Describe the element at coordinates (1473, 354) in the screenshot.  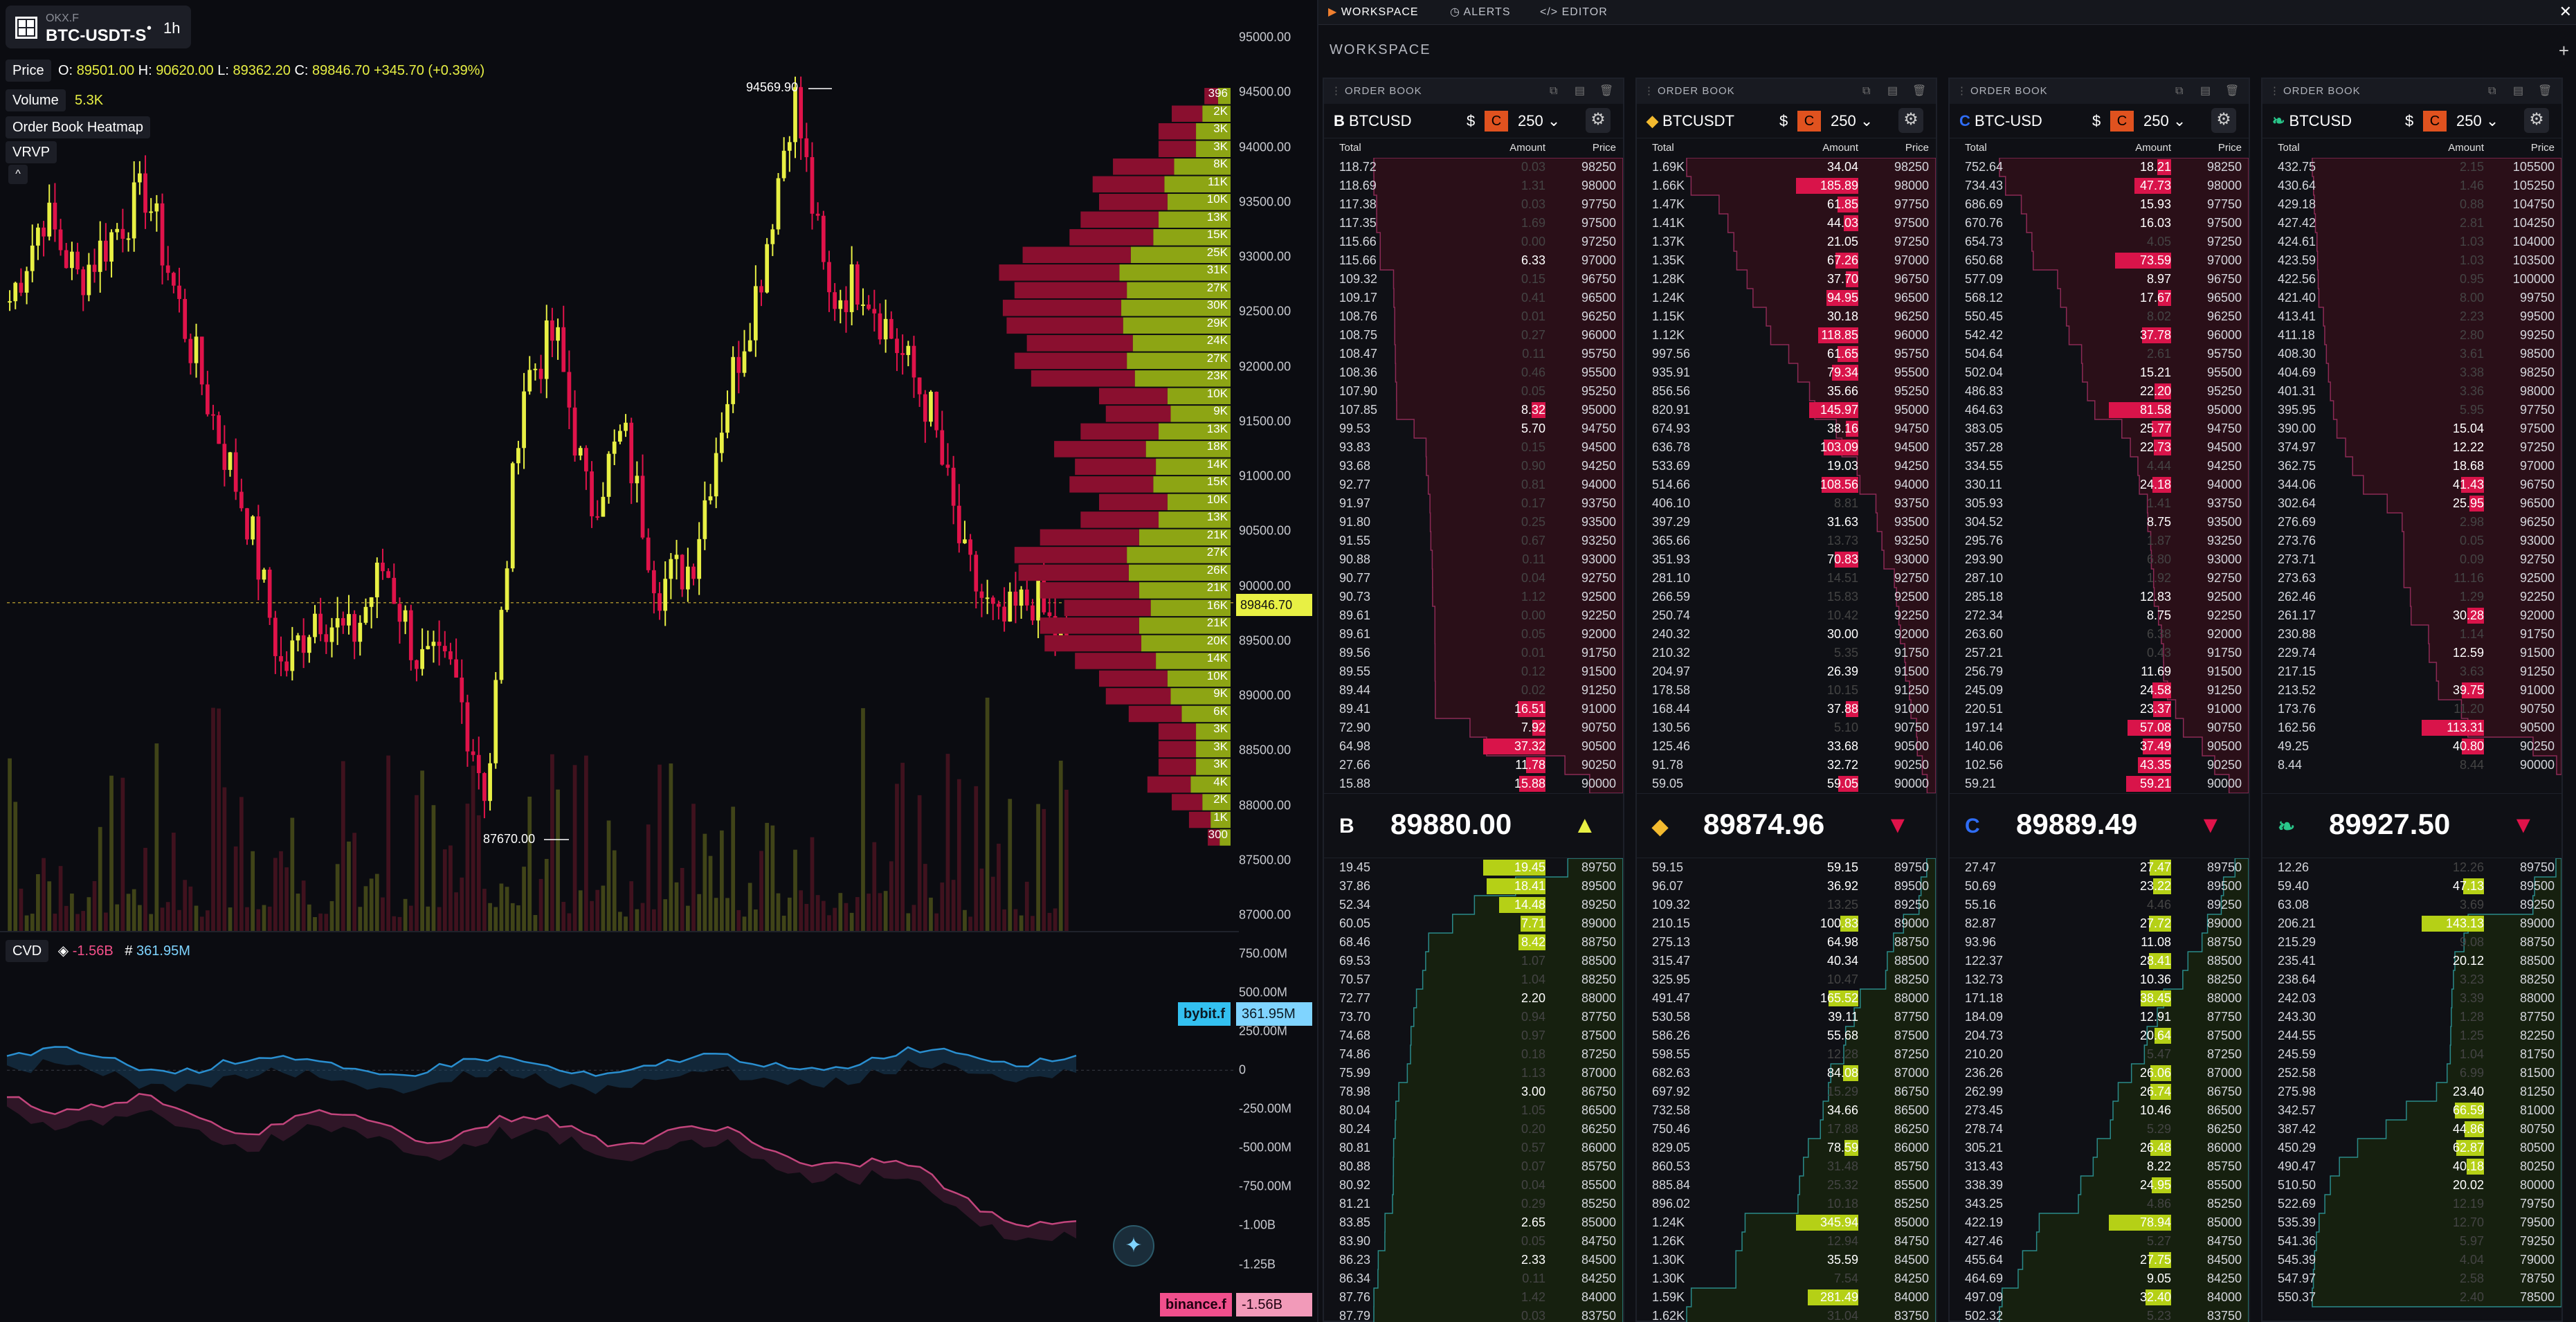
I see `ask-row: 108.47 0.11 95750` at that location.